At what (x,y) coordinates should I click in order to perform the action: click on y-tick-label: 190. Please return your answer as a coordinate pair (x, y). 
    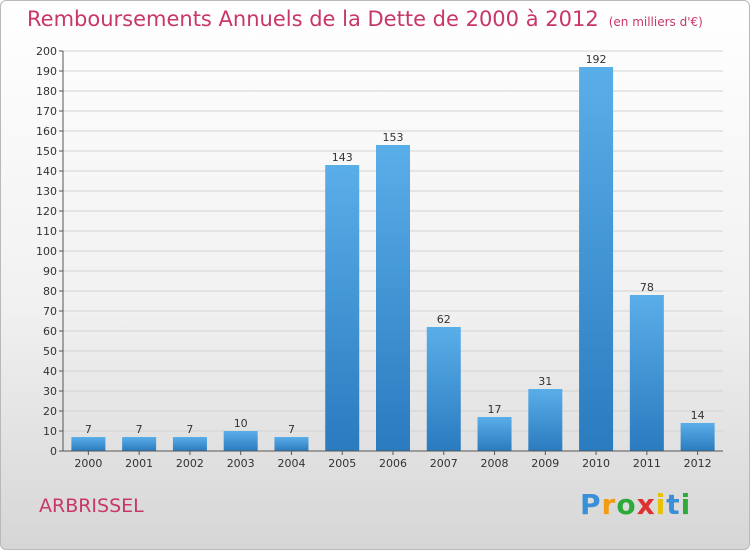
    Looking at the image, I should click on (46, 71).